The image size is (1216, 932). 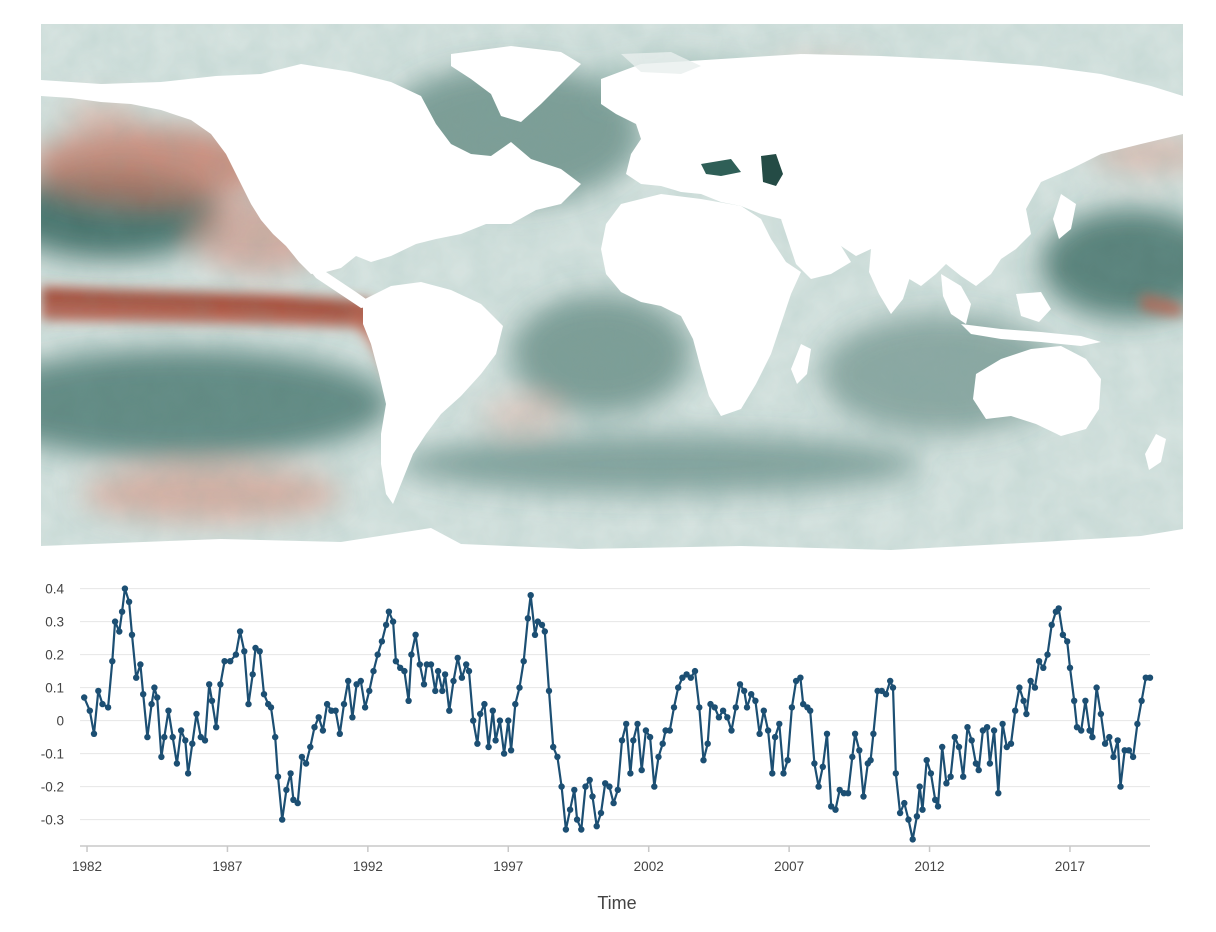 I want to click on x-tick-label: 2002, so click(x=649, y=866).